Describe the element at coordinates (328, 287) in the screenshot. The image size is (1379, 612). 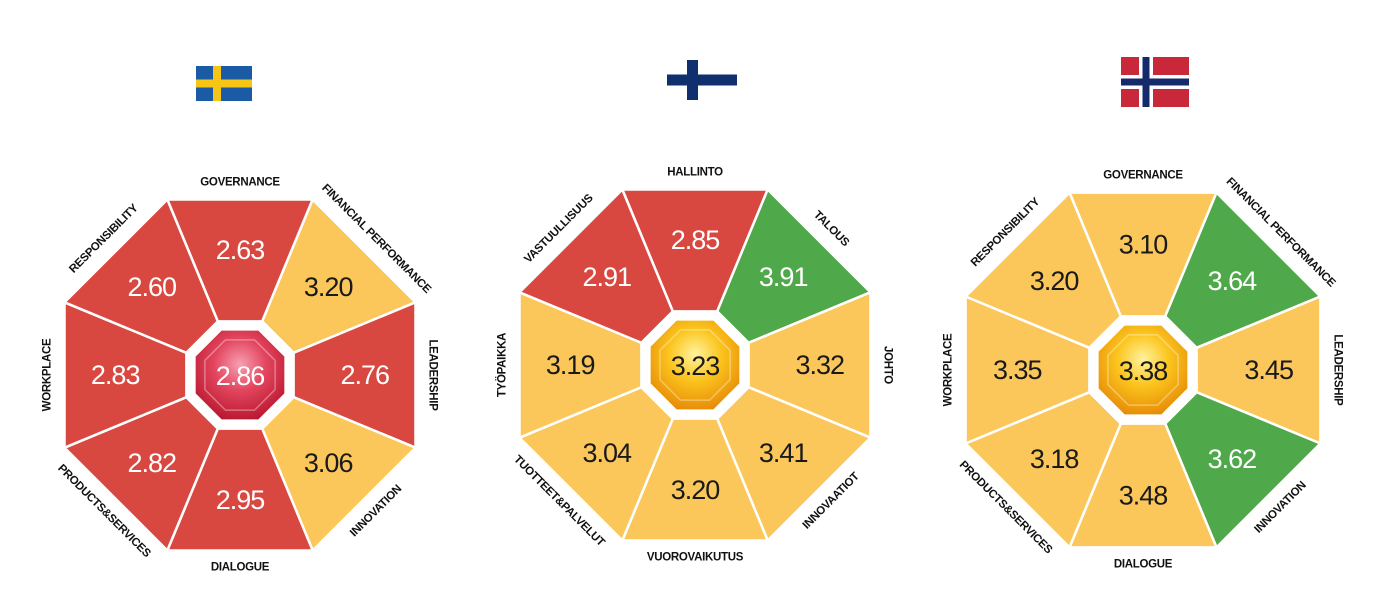
I see `value-financial-performance: 3.20` at that location.